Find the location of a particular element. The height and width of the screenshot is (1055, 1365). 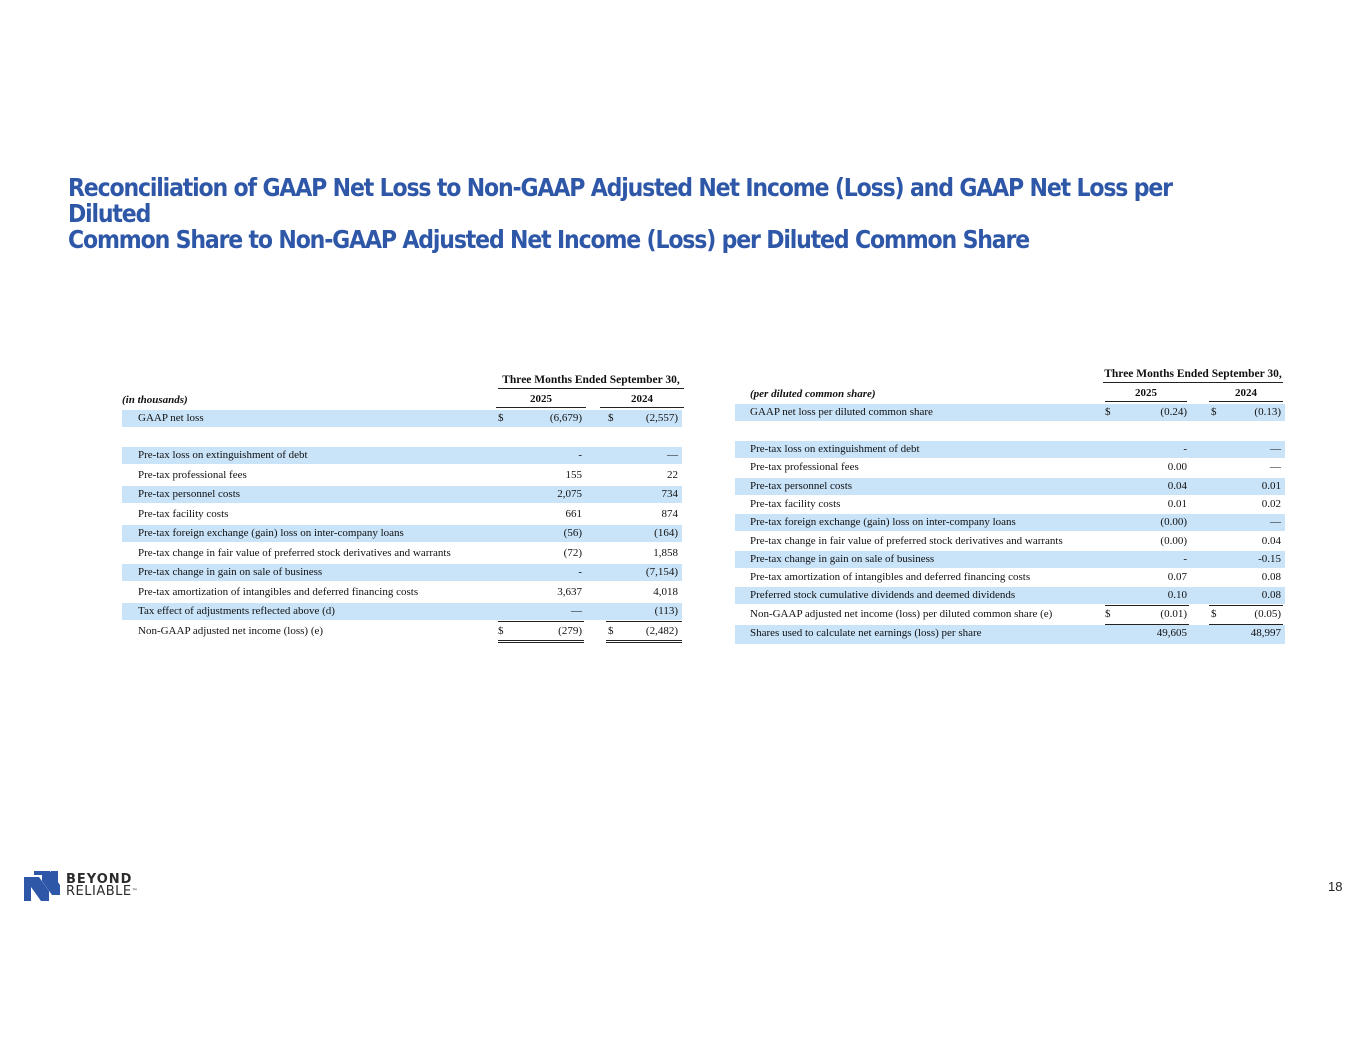

year-2025-header: 2025 is located at coordinates (541, 400).